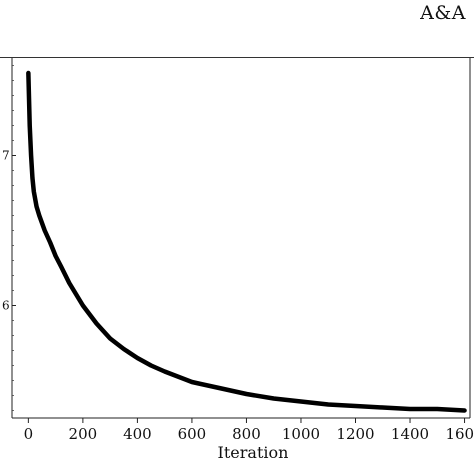 The image size is (474, 474). I want to click on x-axis-label: Iteration, so click(253, 452).